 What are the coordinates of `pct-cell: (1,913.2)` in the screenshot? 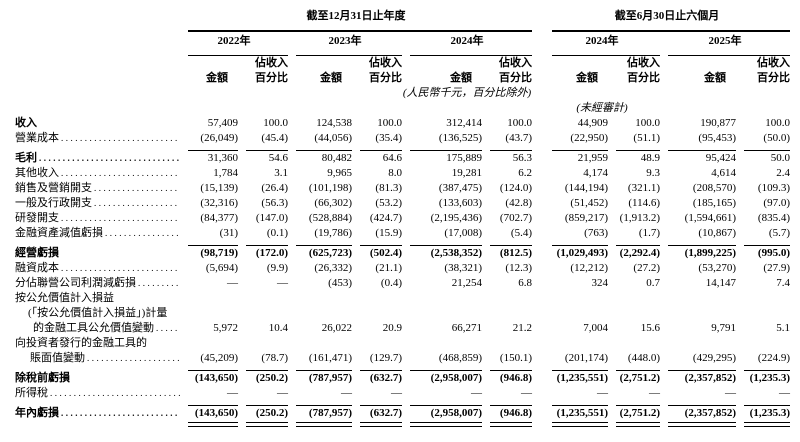 It's located at (639, 218).